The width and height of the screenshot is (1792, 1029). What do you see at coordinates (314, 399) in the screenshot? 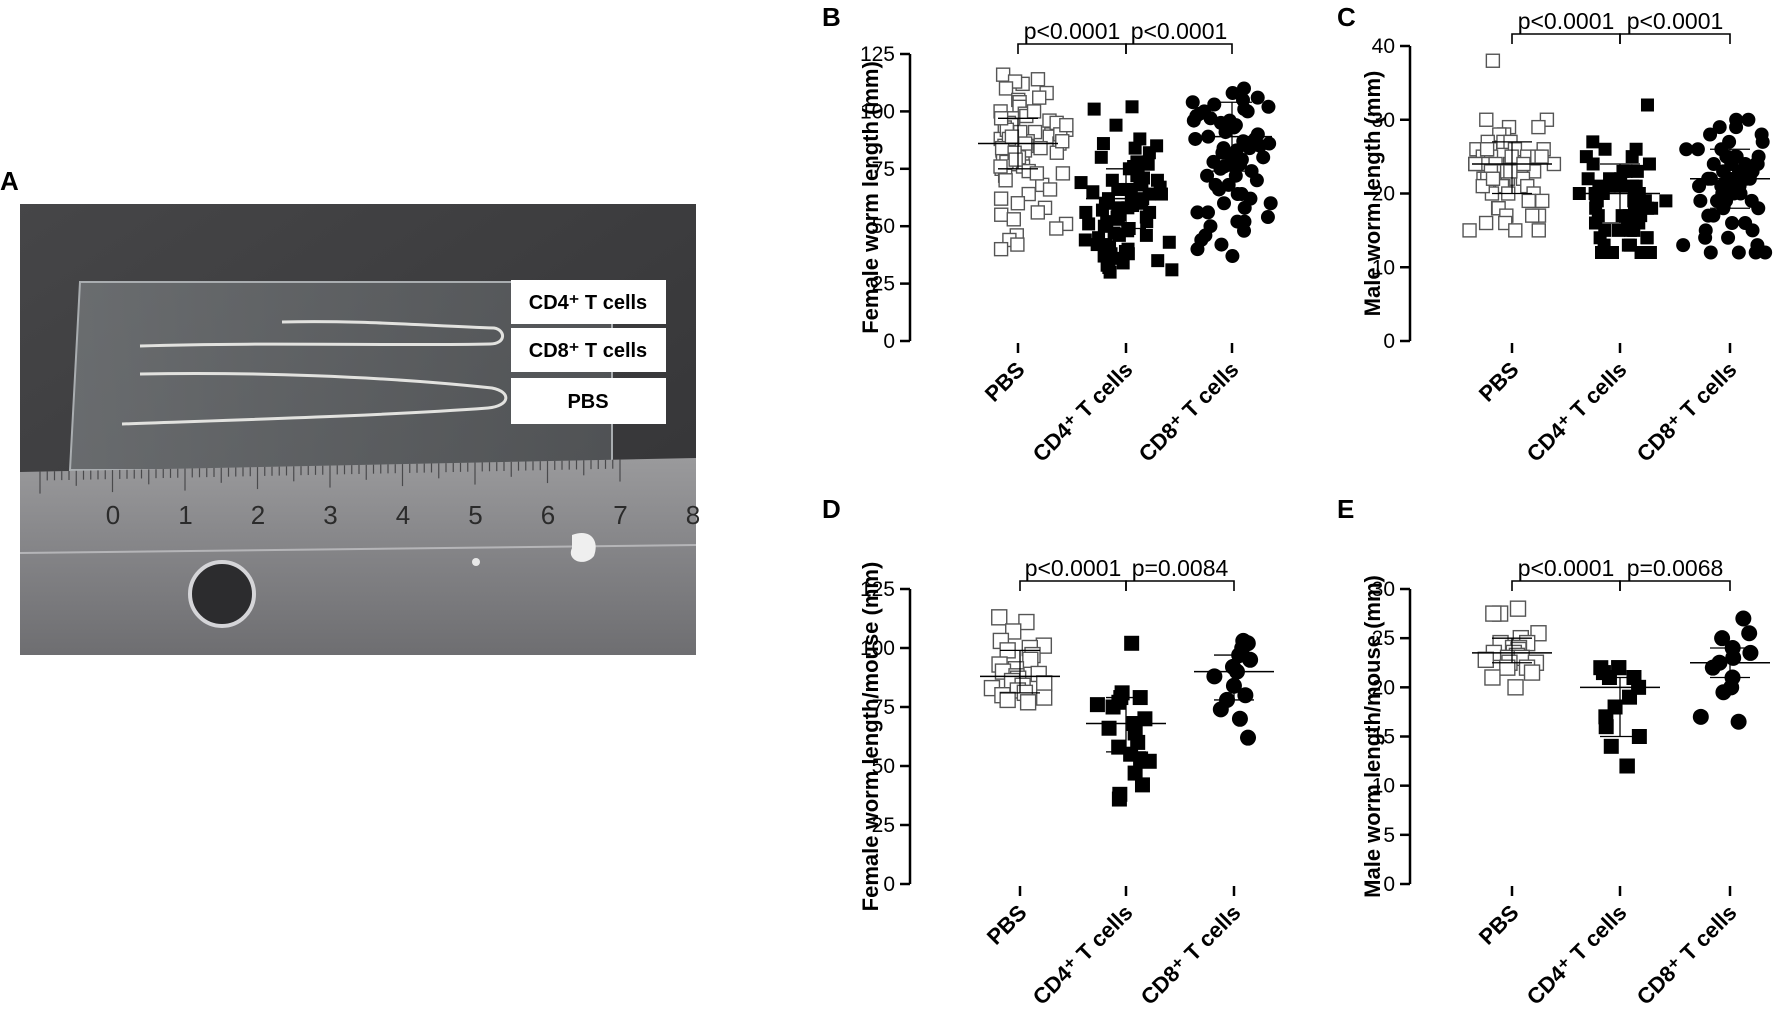
I see `worm-cd8` at bounding box center [314, 399].